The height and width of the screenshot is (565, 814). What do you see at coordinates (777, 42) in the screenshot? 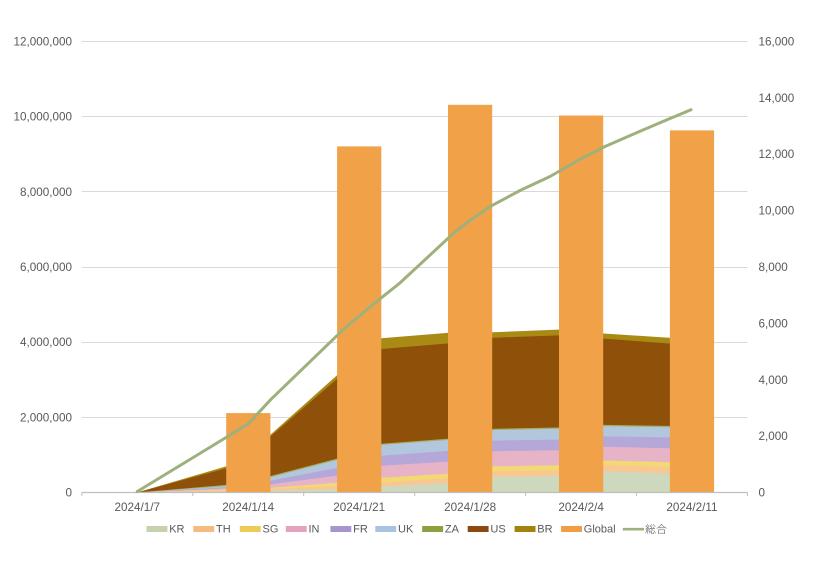
I see `svg-text: 16,000` at bounding box center [777, 42].